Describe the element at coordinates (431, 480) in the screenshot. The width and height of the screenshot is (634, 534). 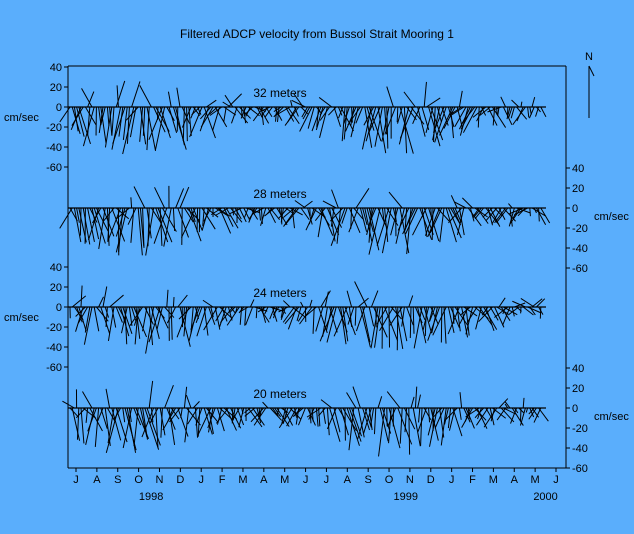
I see `x-month-label: D` at that location.